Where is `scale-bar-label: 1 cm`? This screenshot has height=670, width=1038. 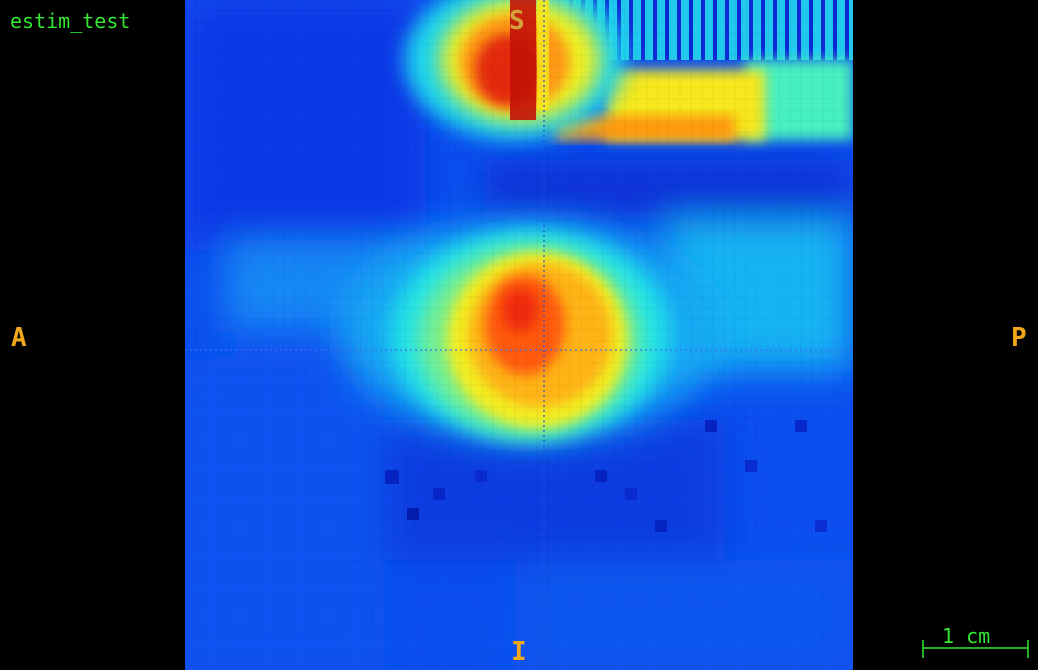
scale-bar-label: 1 cm is located at coordinates (966, 636).